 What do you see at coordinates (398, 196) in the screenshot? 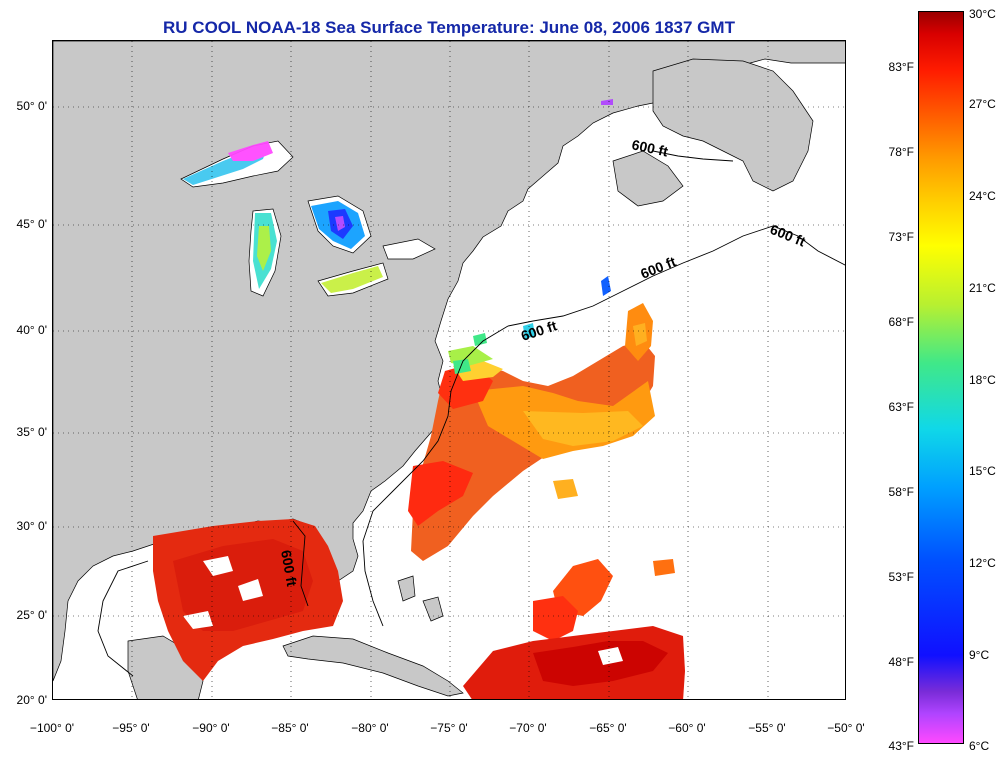
I see `sst-lakes` at bounding box center [398, 196].